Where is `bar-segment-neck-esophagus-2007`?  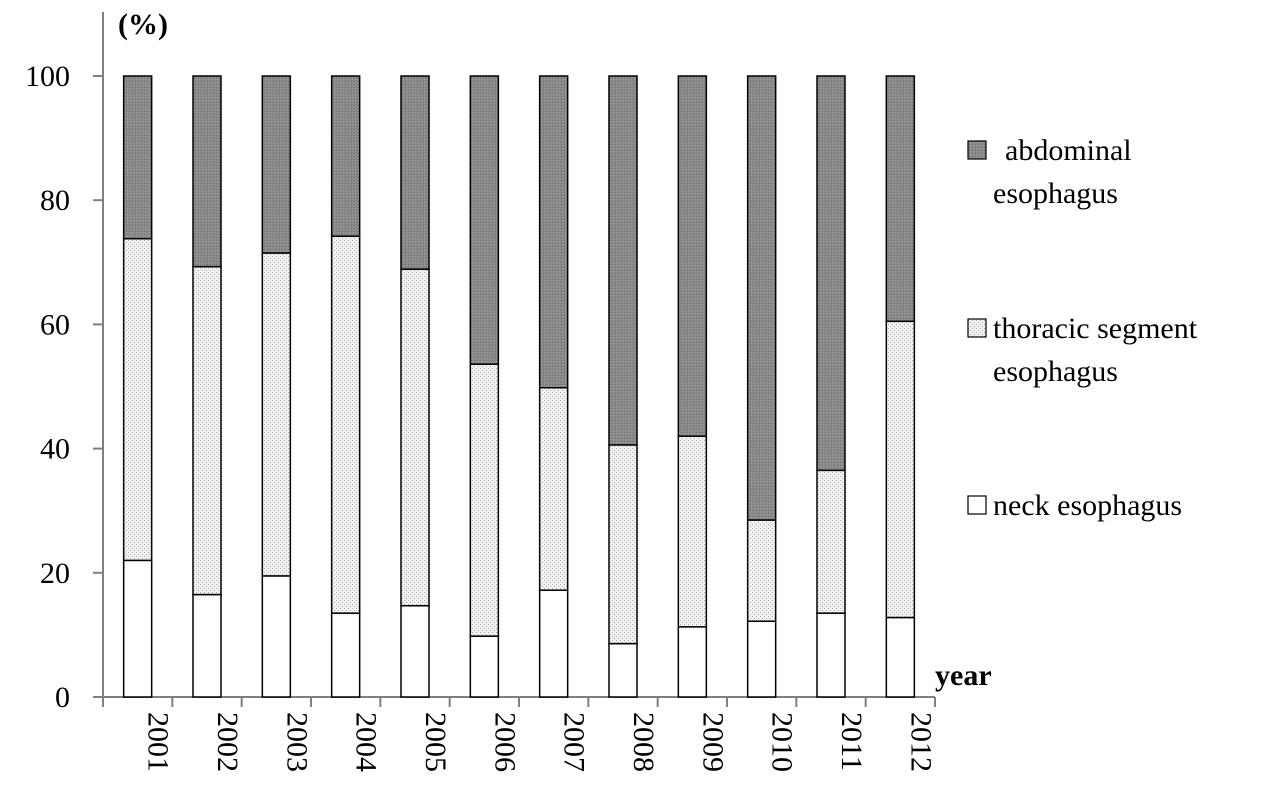 bar-segment-neck-esophagus-2007 is located at coordinates (553, 643).